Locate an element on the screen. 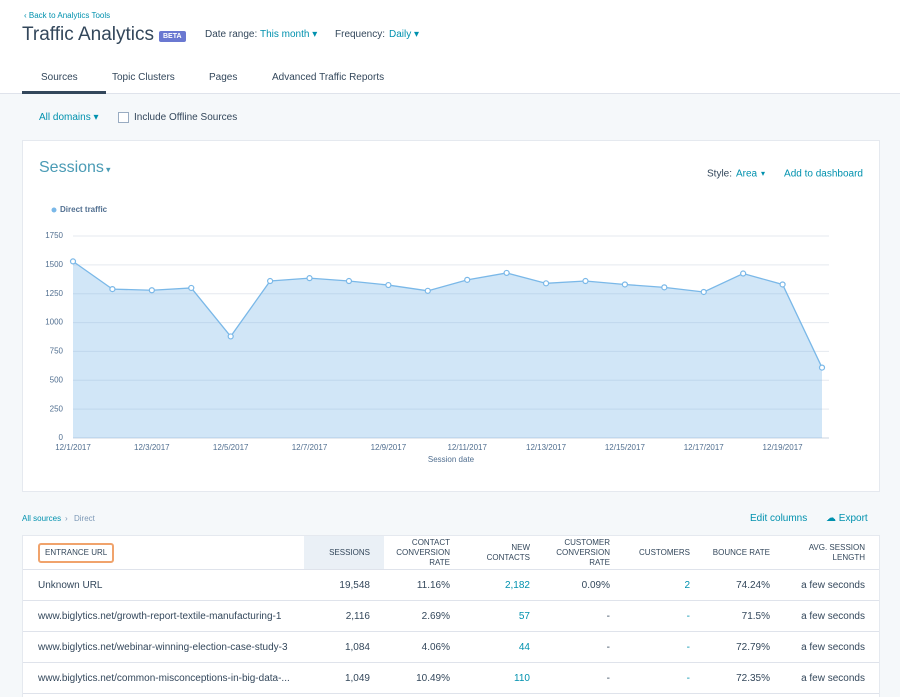 This screenshot has width=900, height=697. table-cell: 2.69% is located at coordinates (424, 616).